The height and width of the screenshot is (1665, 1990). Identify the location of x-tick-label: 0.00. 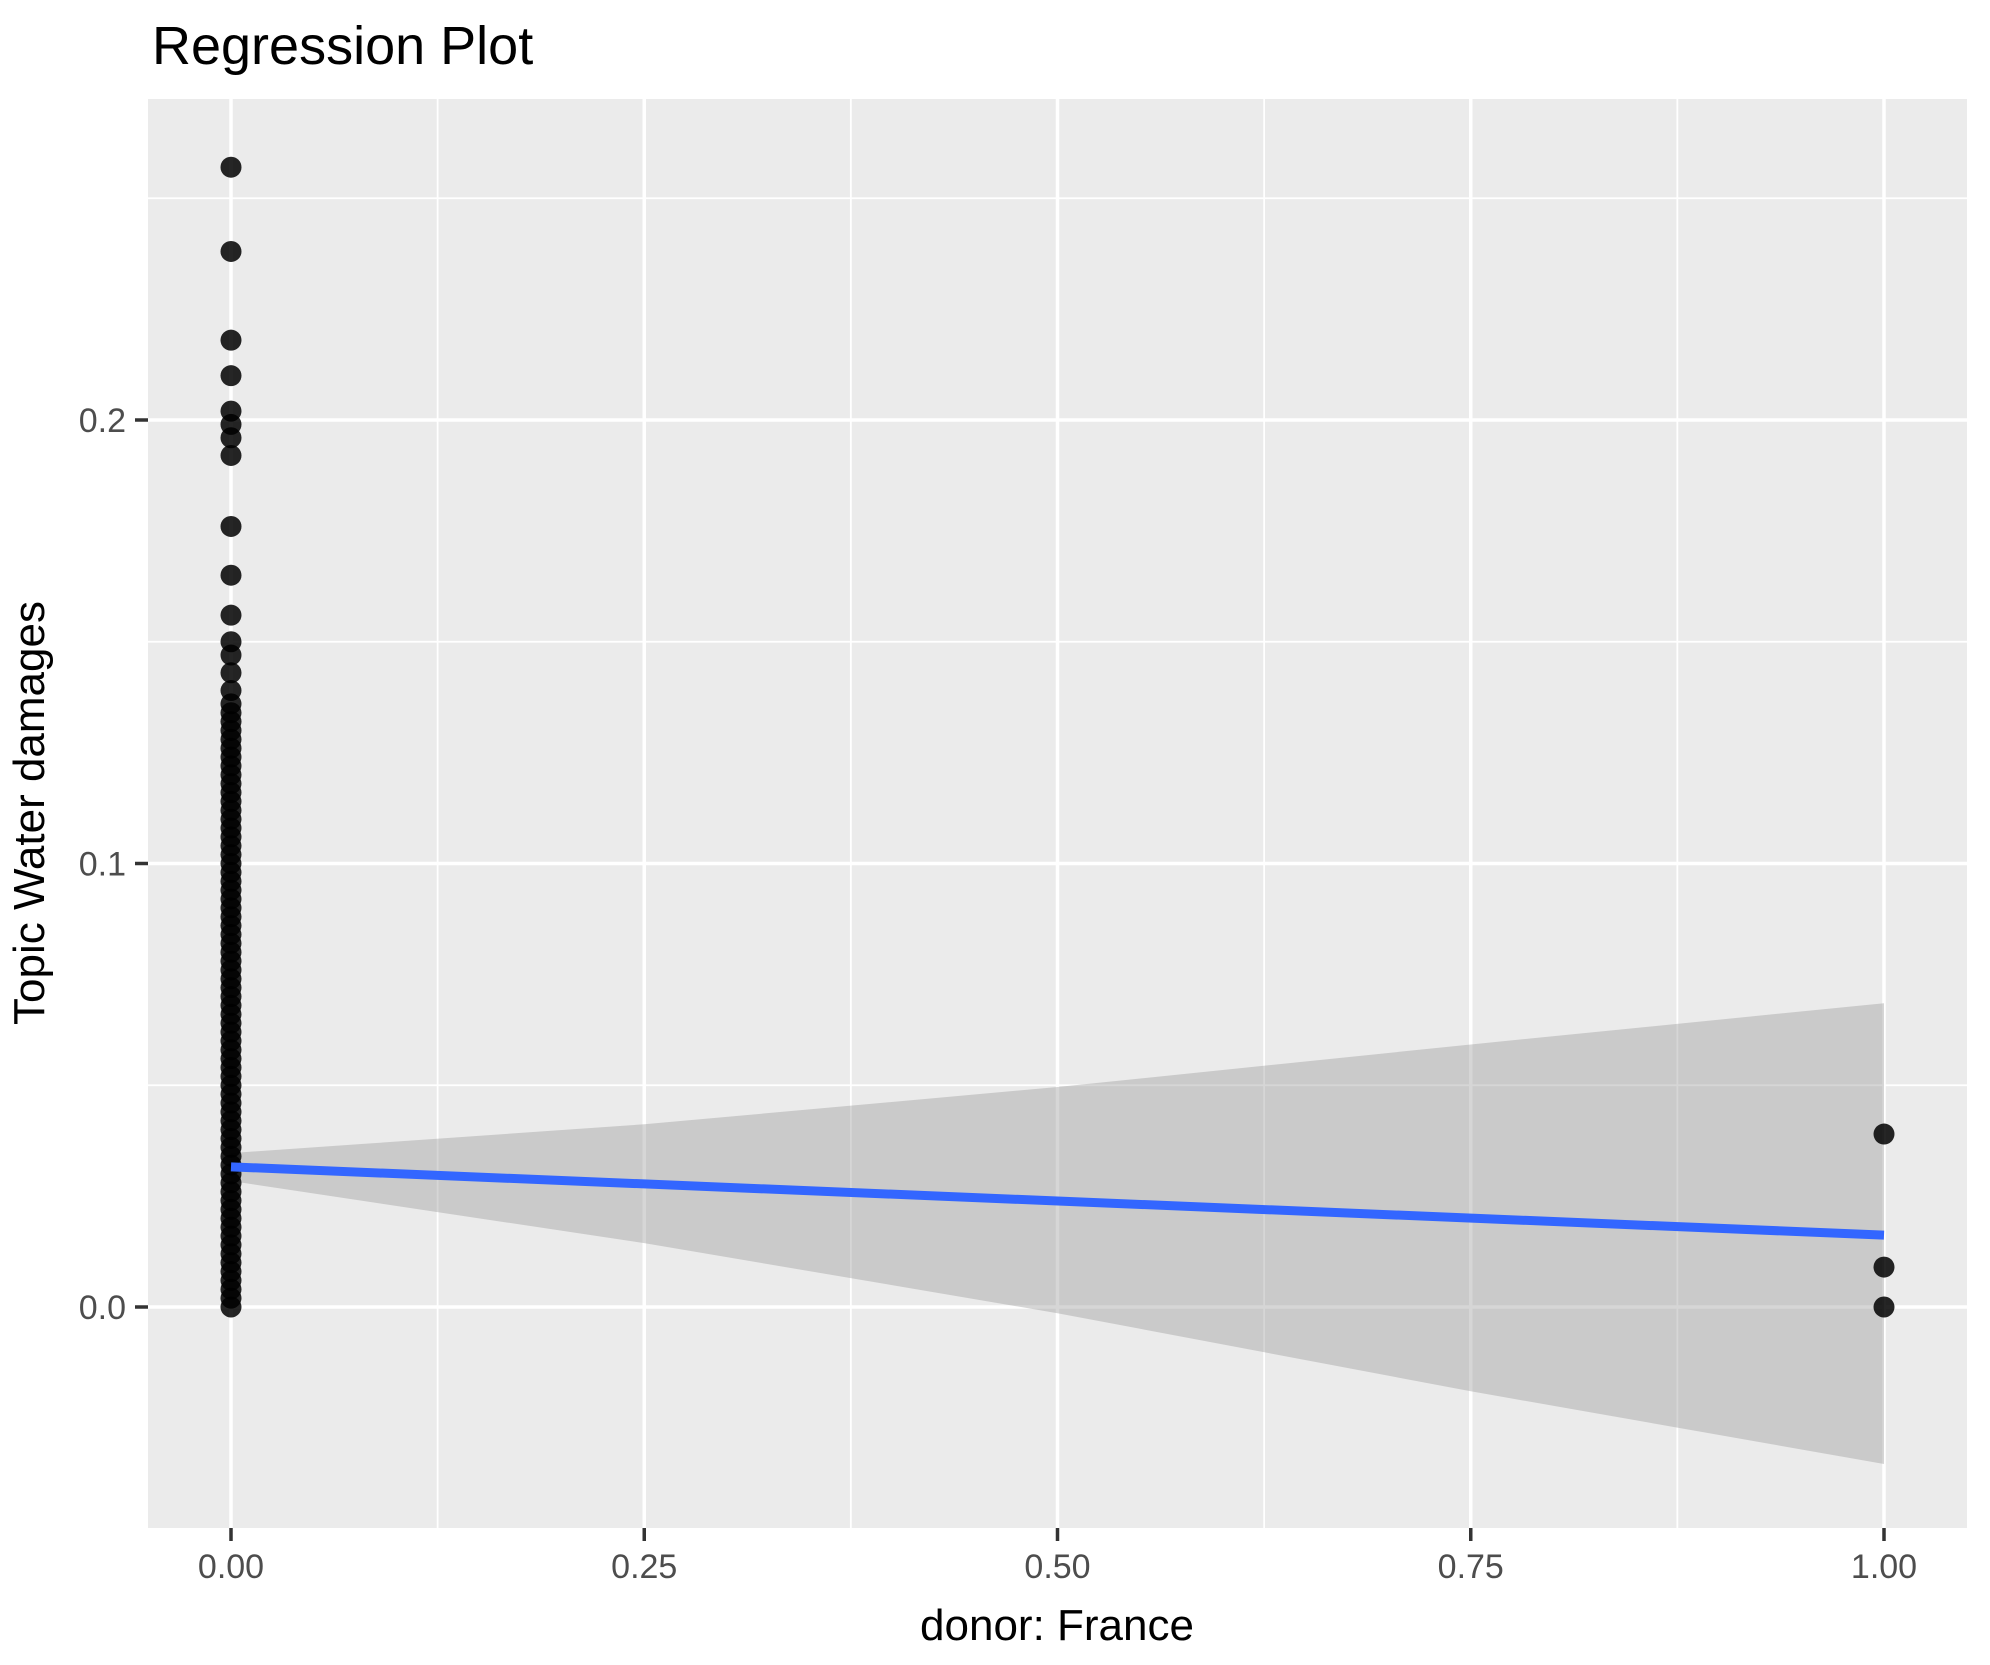
(231, 1567).